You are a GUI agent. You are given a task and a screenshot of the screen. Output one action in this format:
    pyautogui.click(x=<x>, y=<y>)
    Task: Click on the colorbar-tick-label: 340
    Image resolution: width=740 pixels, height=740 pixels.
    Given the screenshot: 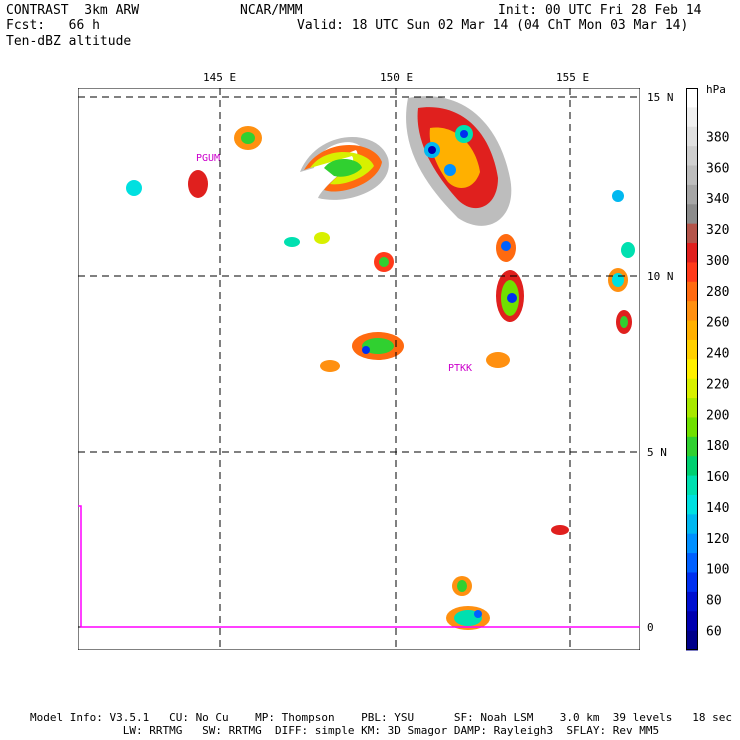 What is the action you would take?
    pyautogui.click(x=717, y=199)
    